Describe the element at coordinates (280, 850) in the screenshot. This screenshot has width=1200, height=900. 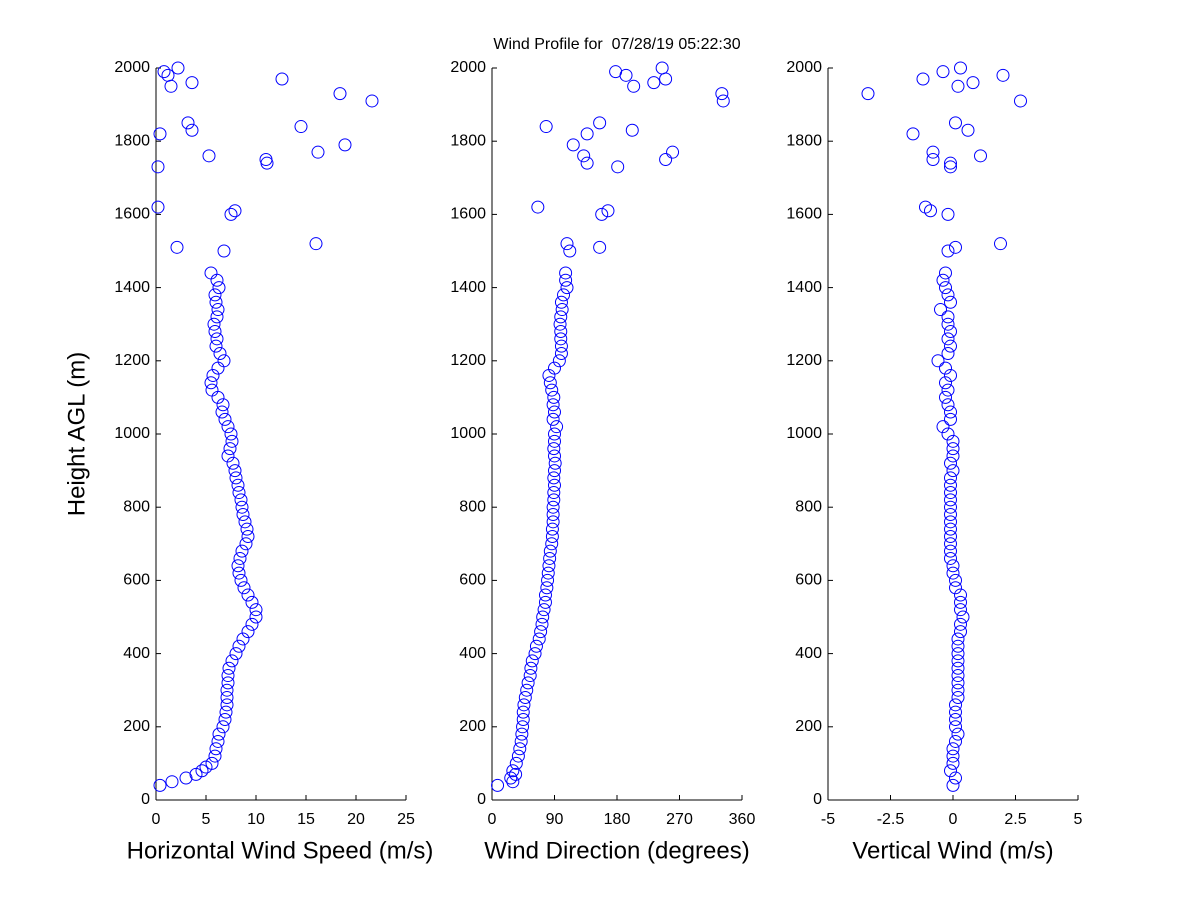
I see `x-axis-label: Horizontal Wind Speed (m/s)` at that location.